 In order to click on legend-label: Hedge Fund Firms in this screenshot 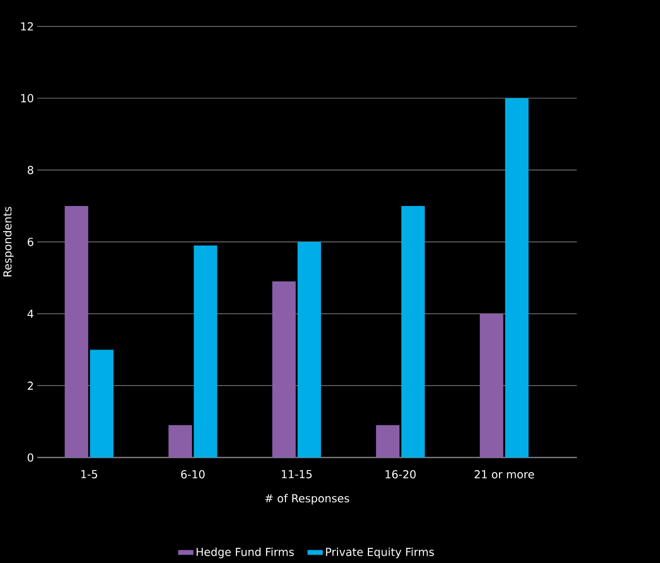, I will do `click(245, 553)`.